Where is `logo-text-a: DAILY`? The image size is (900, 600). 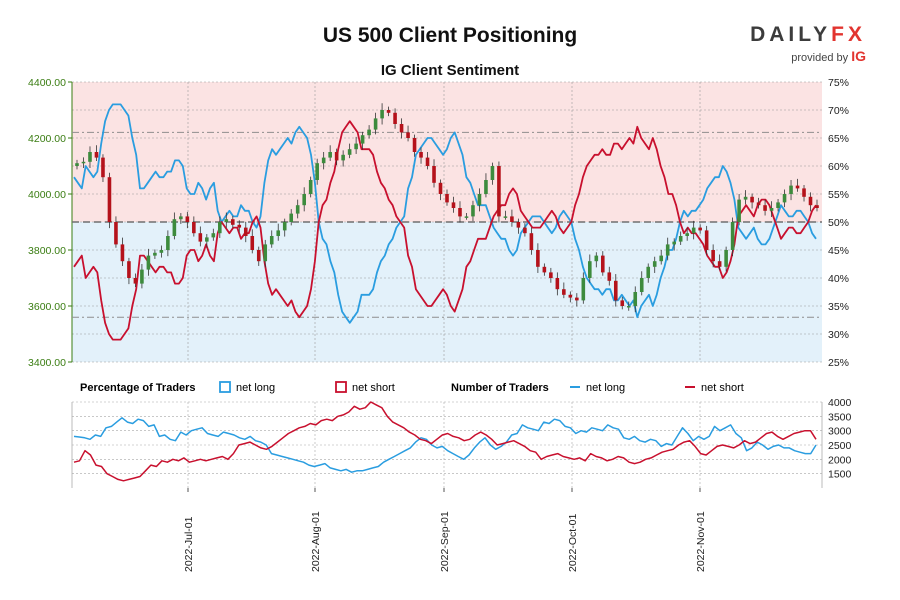
logo-text-a: DAILY is located at coordinates (791, 34).